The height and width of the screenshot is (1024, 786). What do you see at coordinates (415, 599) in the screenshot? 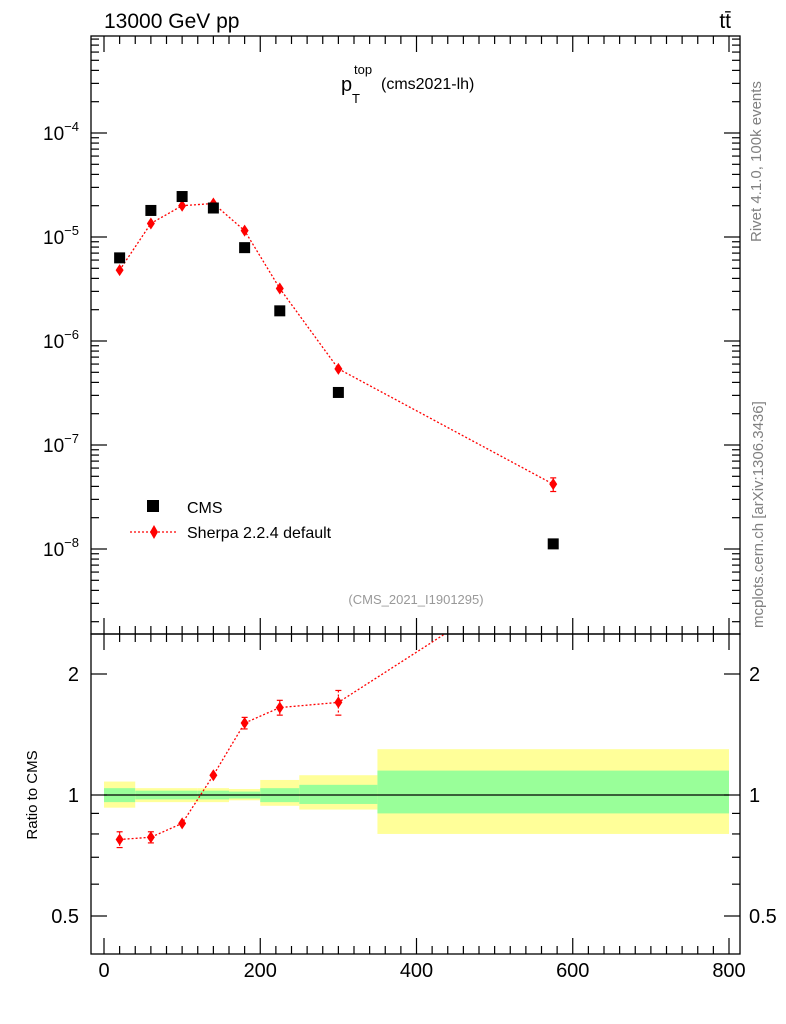
I see `analysis-id: (CMS_2021_I1901295)` at bounding box center [415, 599].